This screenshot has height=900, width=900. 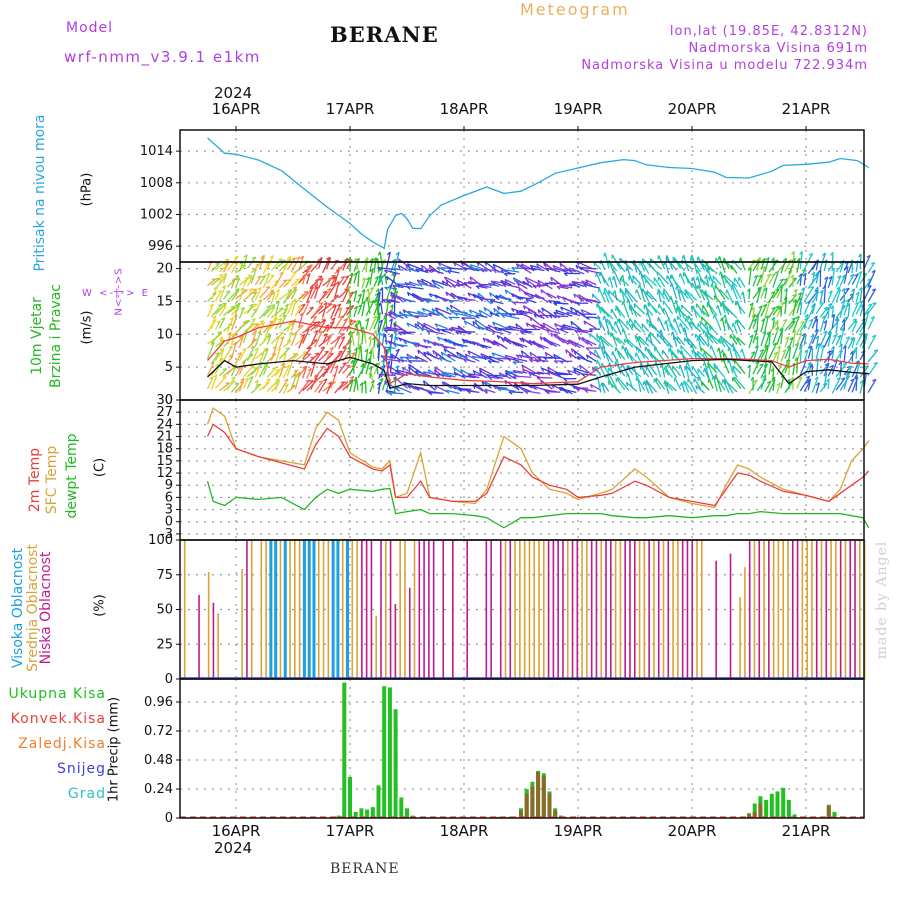 I want to click on precip-total-bar, so click(x=384, y=752).